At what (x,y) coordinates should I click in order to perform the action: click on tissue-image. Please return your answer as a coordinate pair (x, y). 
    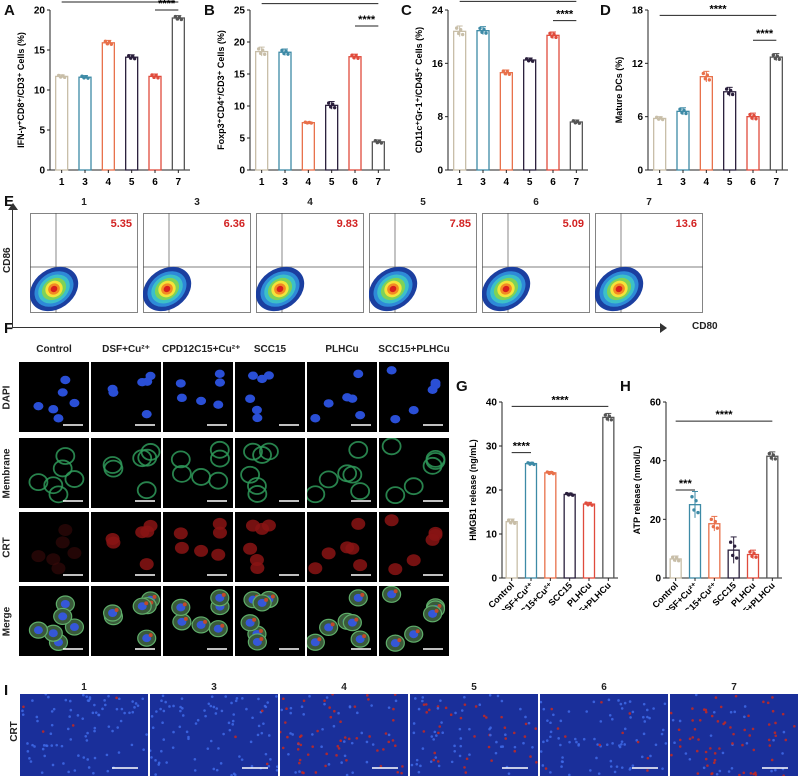
    Looking at the image, I should click on (84, 735).